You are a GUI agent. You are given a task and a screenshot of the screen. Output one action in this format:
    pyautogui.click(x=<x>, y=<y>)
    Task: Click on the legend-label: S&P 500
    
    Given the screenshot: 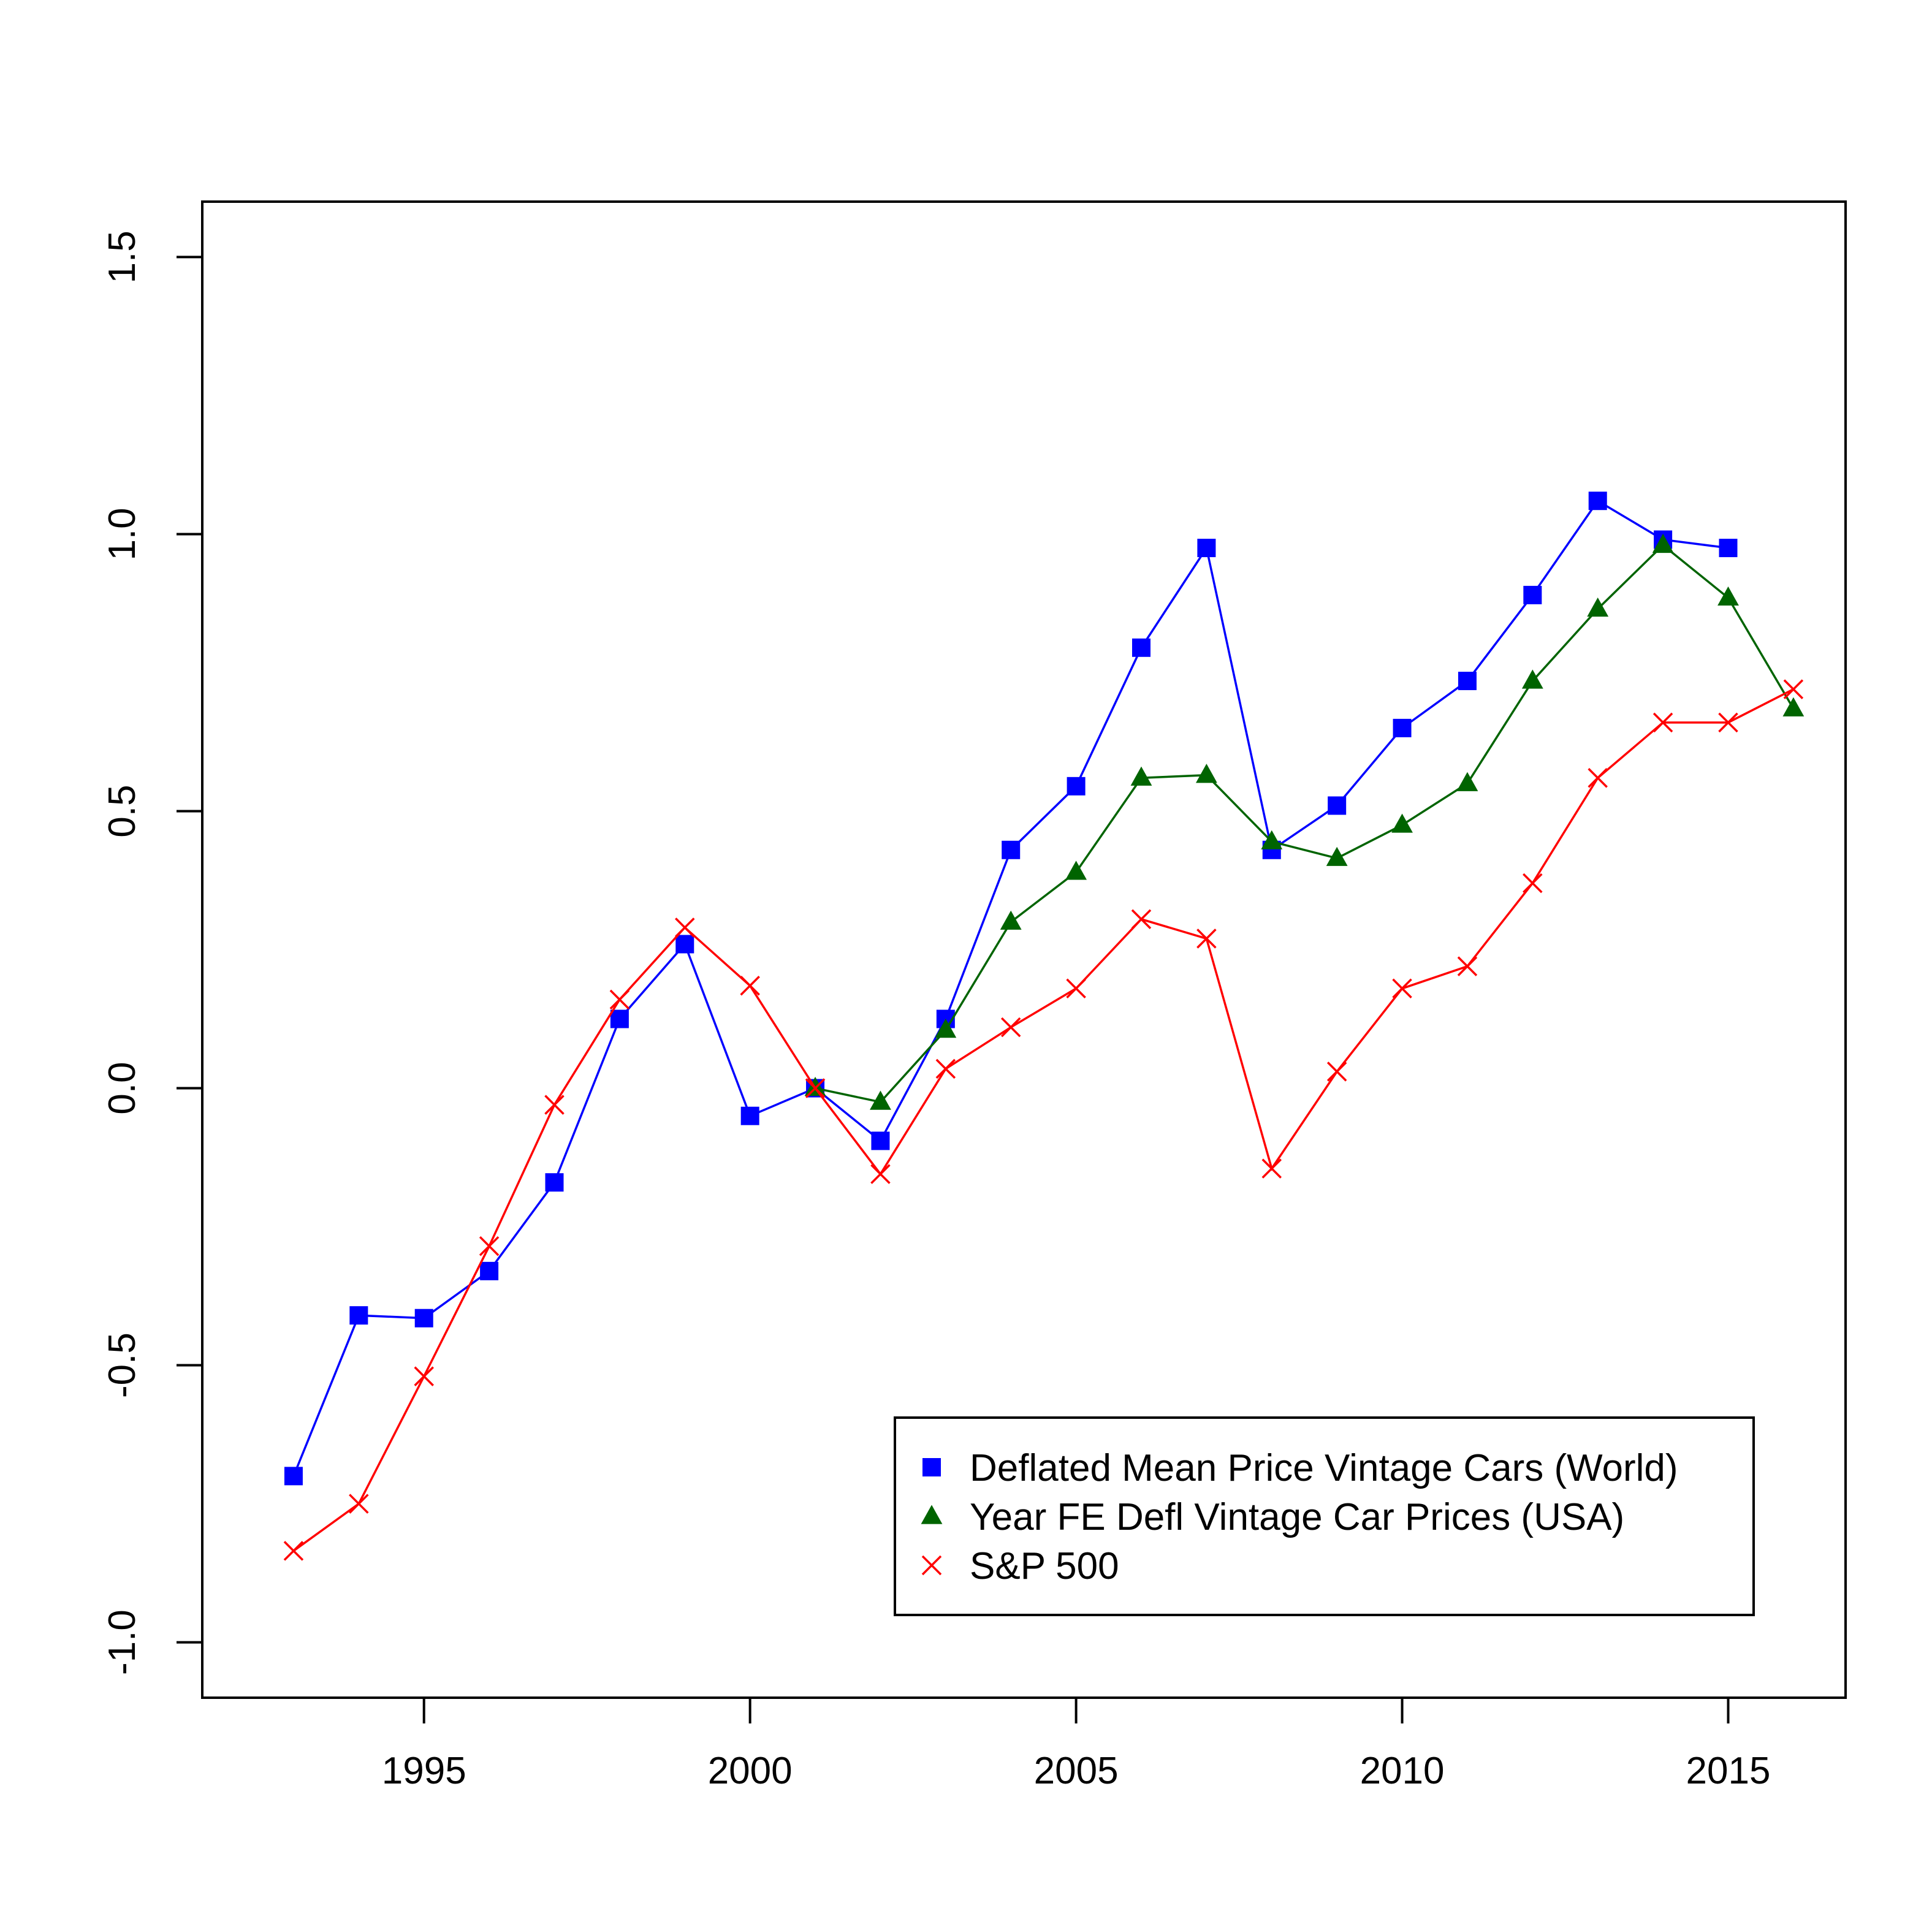 What is the action you would take?
    pyautogui.click(x=1045, y=1566)
    